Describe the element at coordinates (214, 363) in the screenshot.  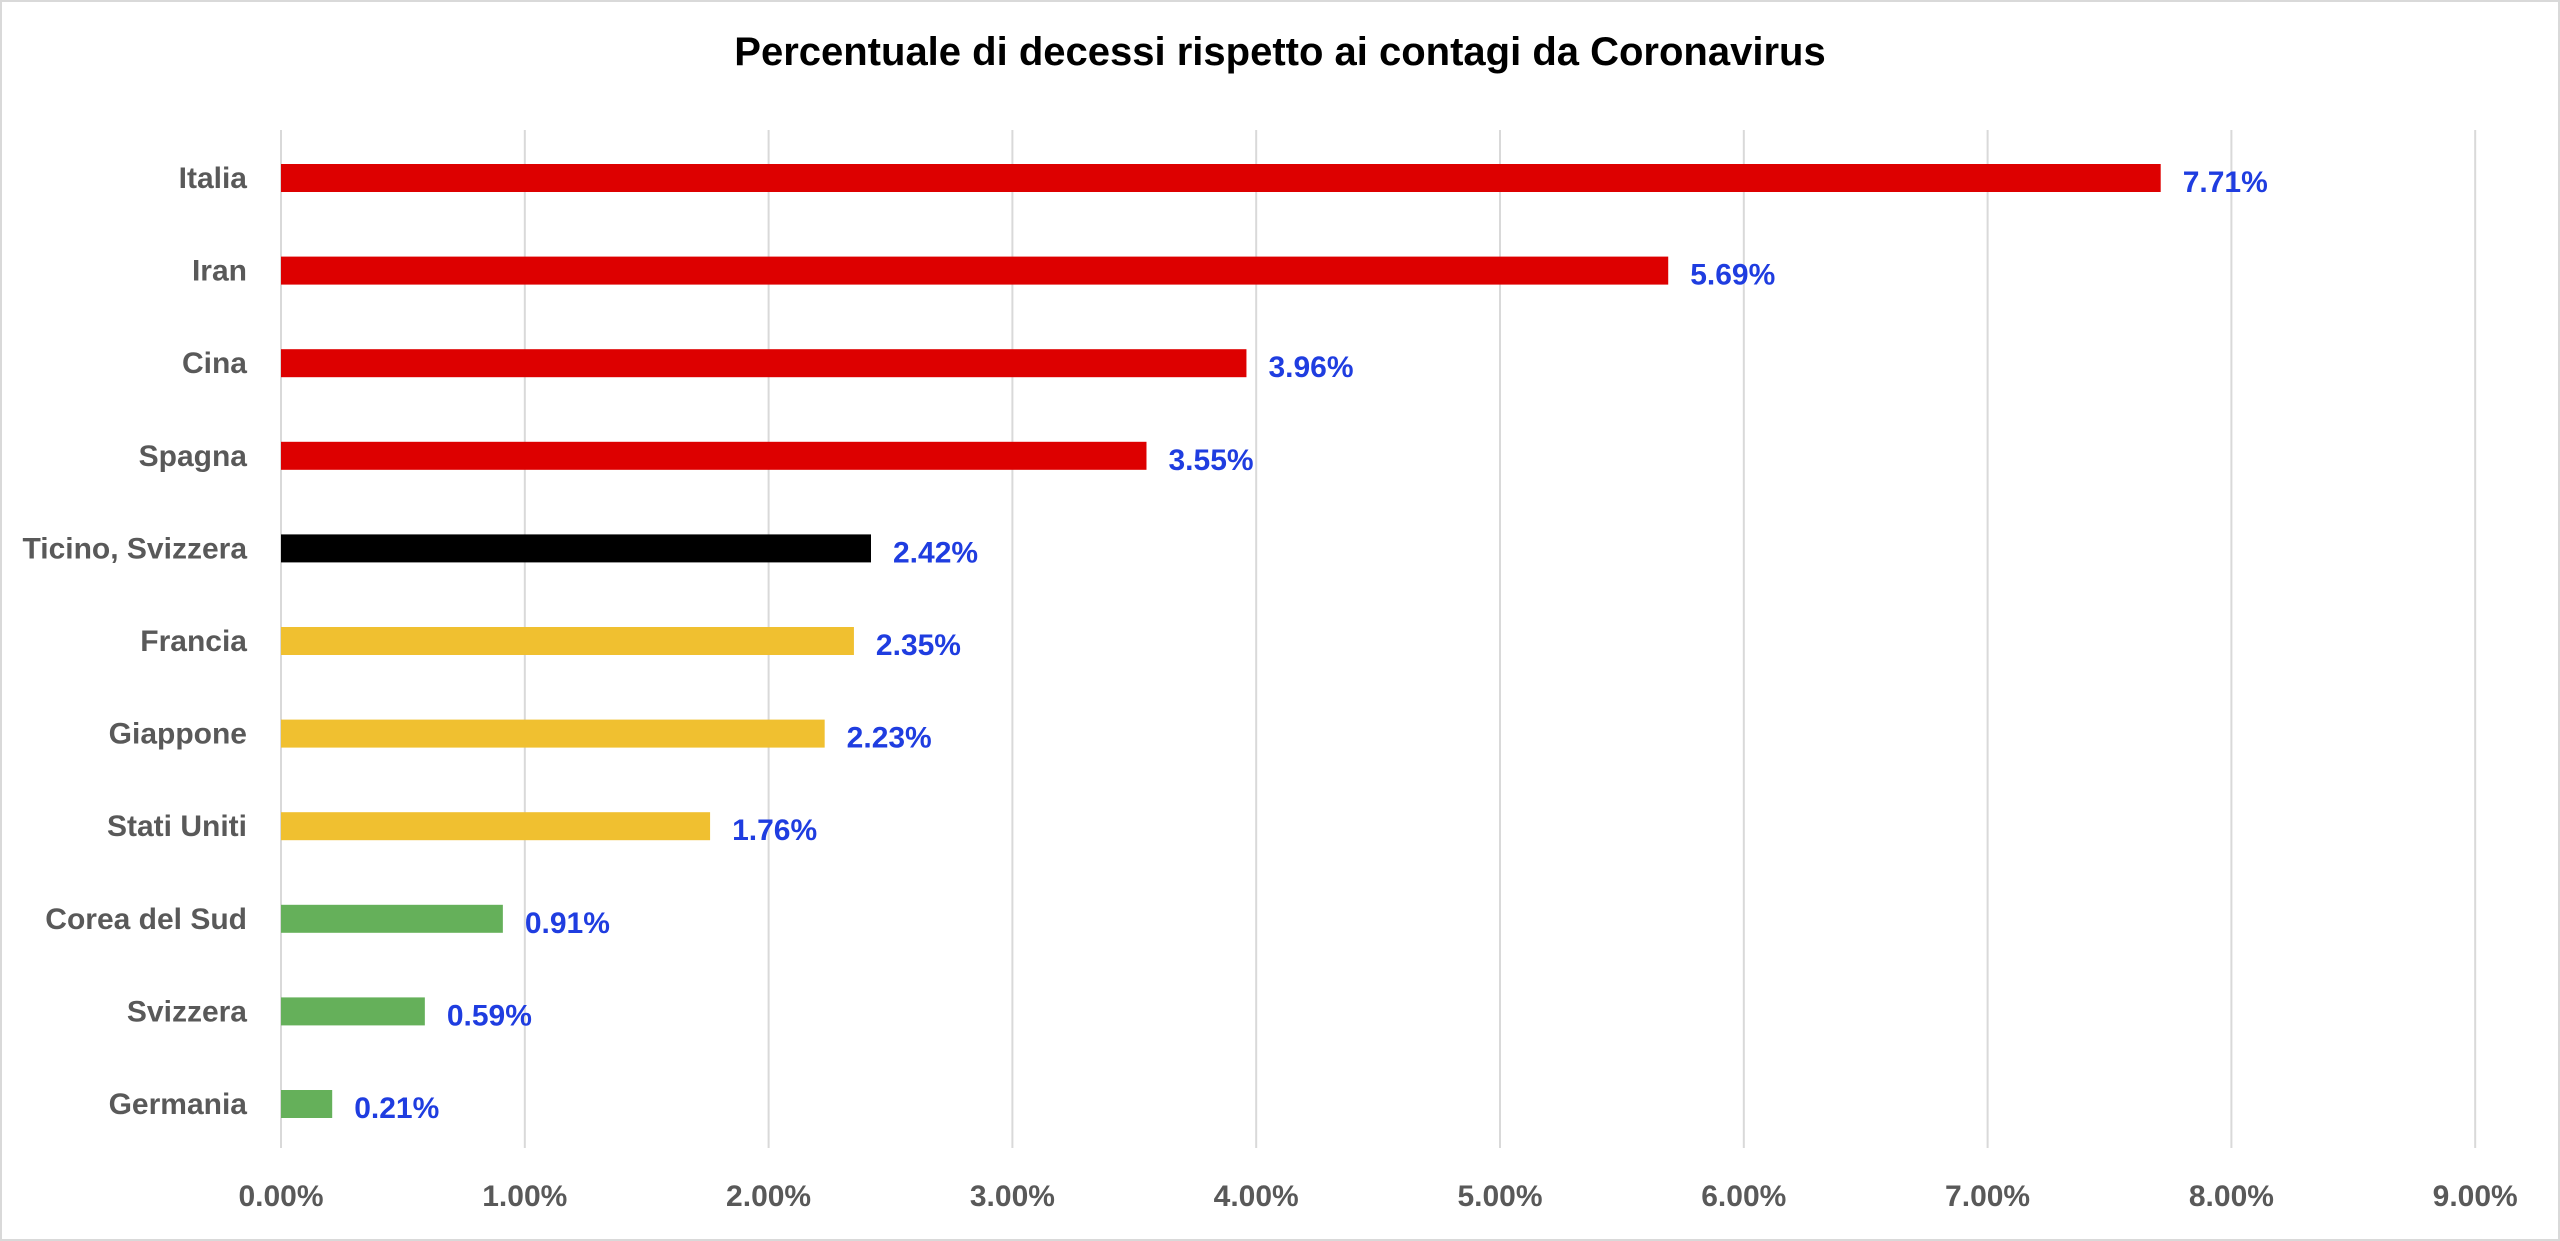
I see `category-label: Cina` at that location.